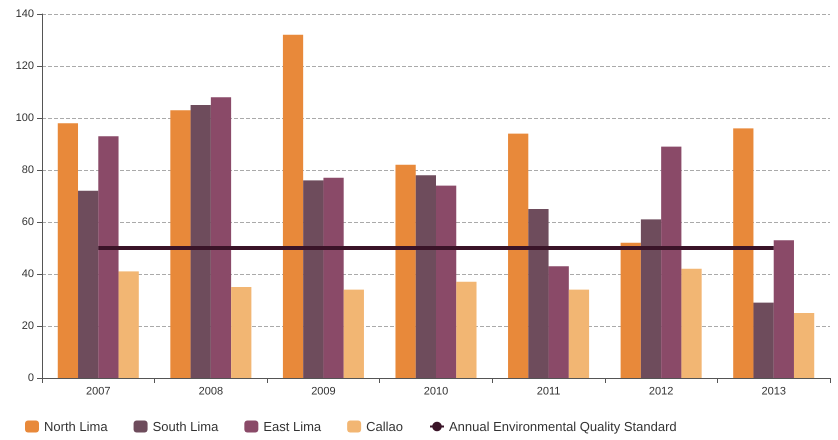  I want to click on y-tick-label: 80, so click(28, 170).